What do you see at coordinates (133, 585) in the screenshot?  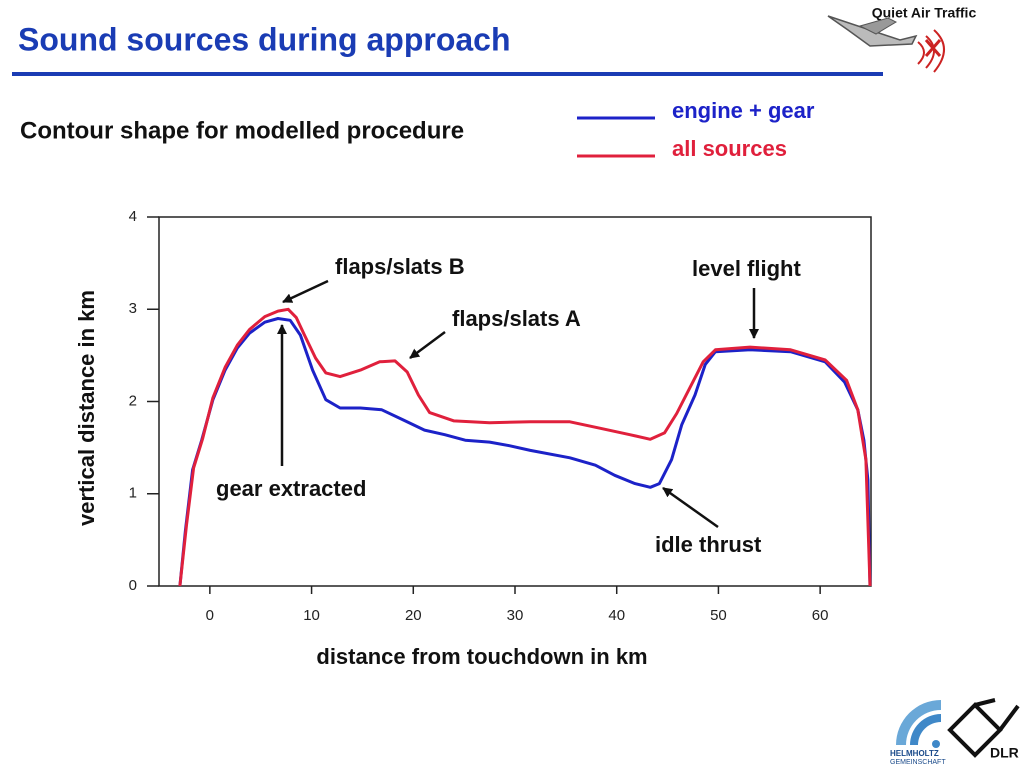 I see `y-tick-label: 0` at bounding box center [133, 585].